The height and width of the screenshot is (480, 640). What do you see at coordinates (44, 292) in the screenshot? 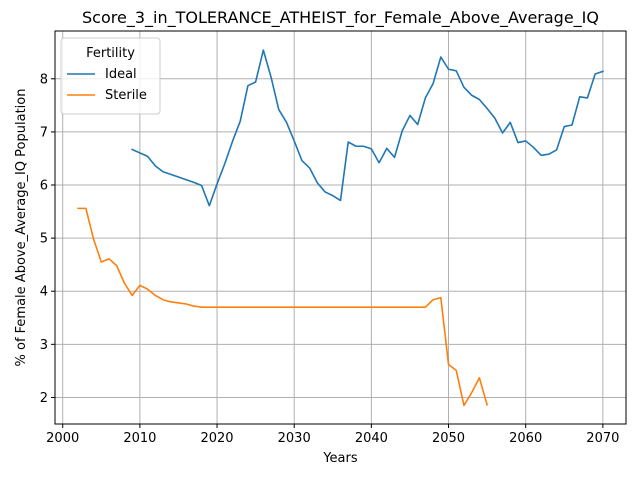
I see `y-tick-label: 4` at bounding box center [44, 292].